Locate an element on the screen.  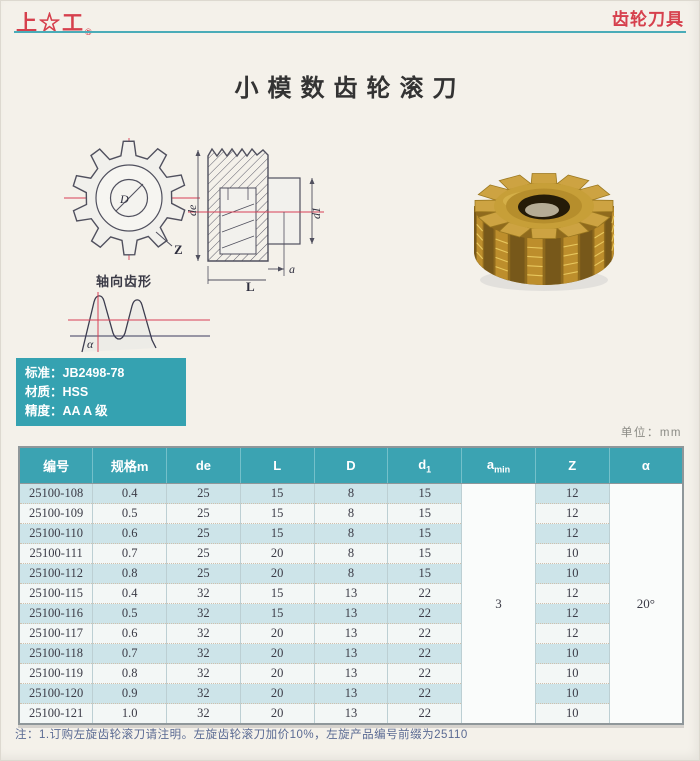
bore-window is located at coordinates (238, 221).